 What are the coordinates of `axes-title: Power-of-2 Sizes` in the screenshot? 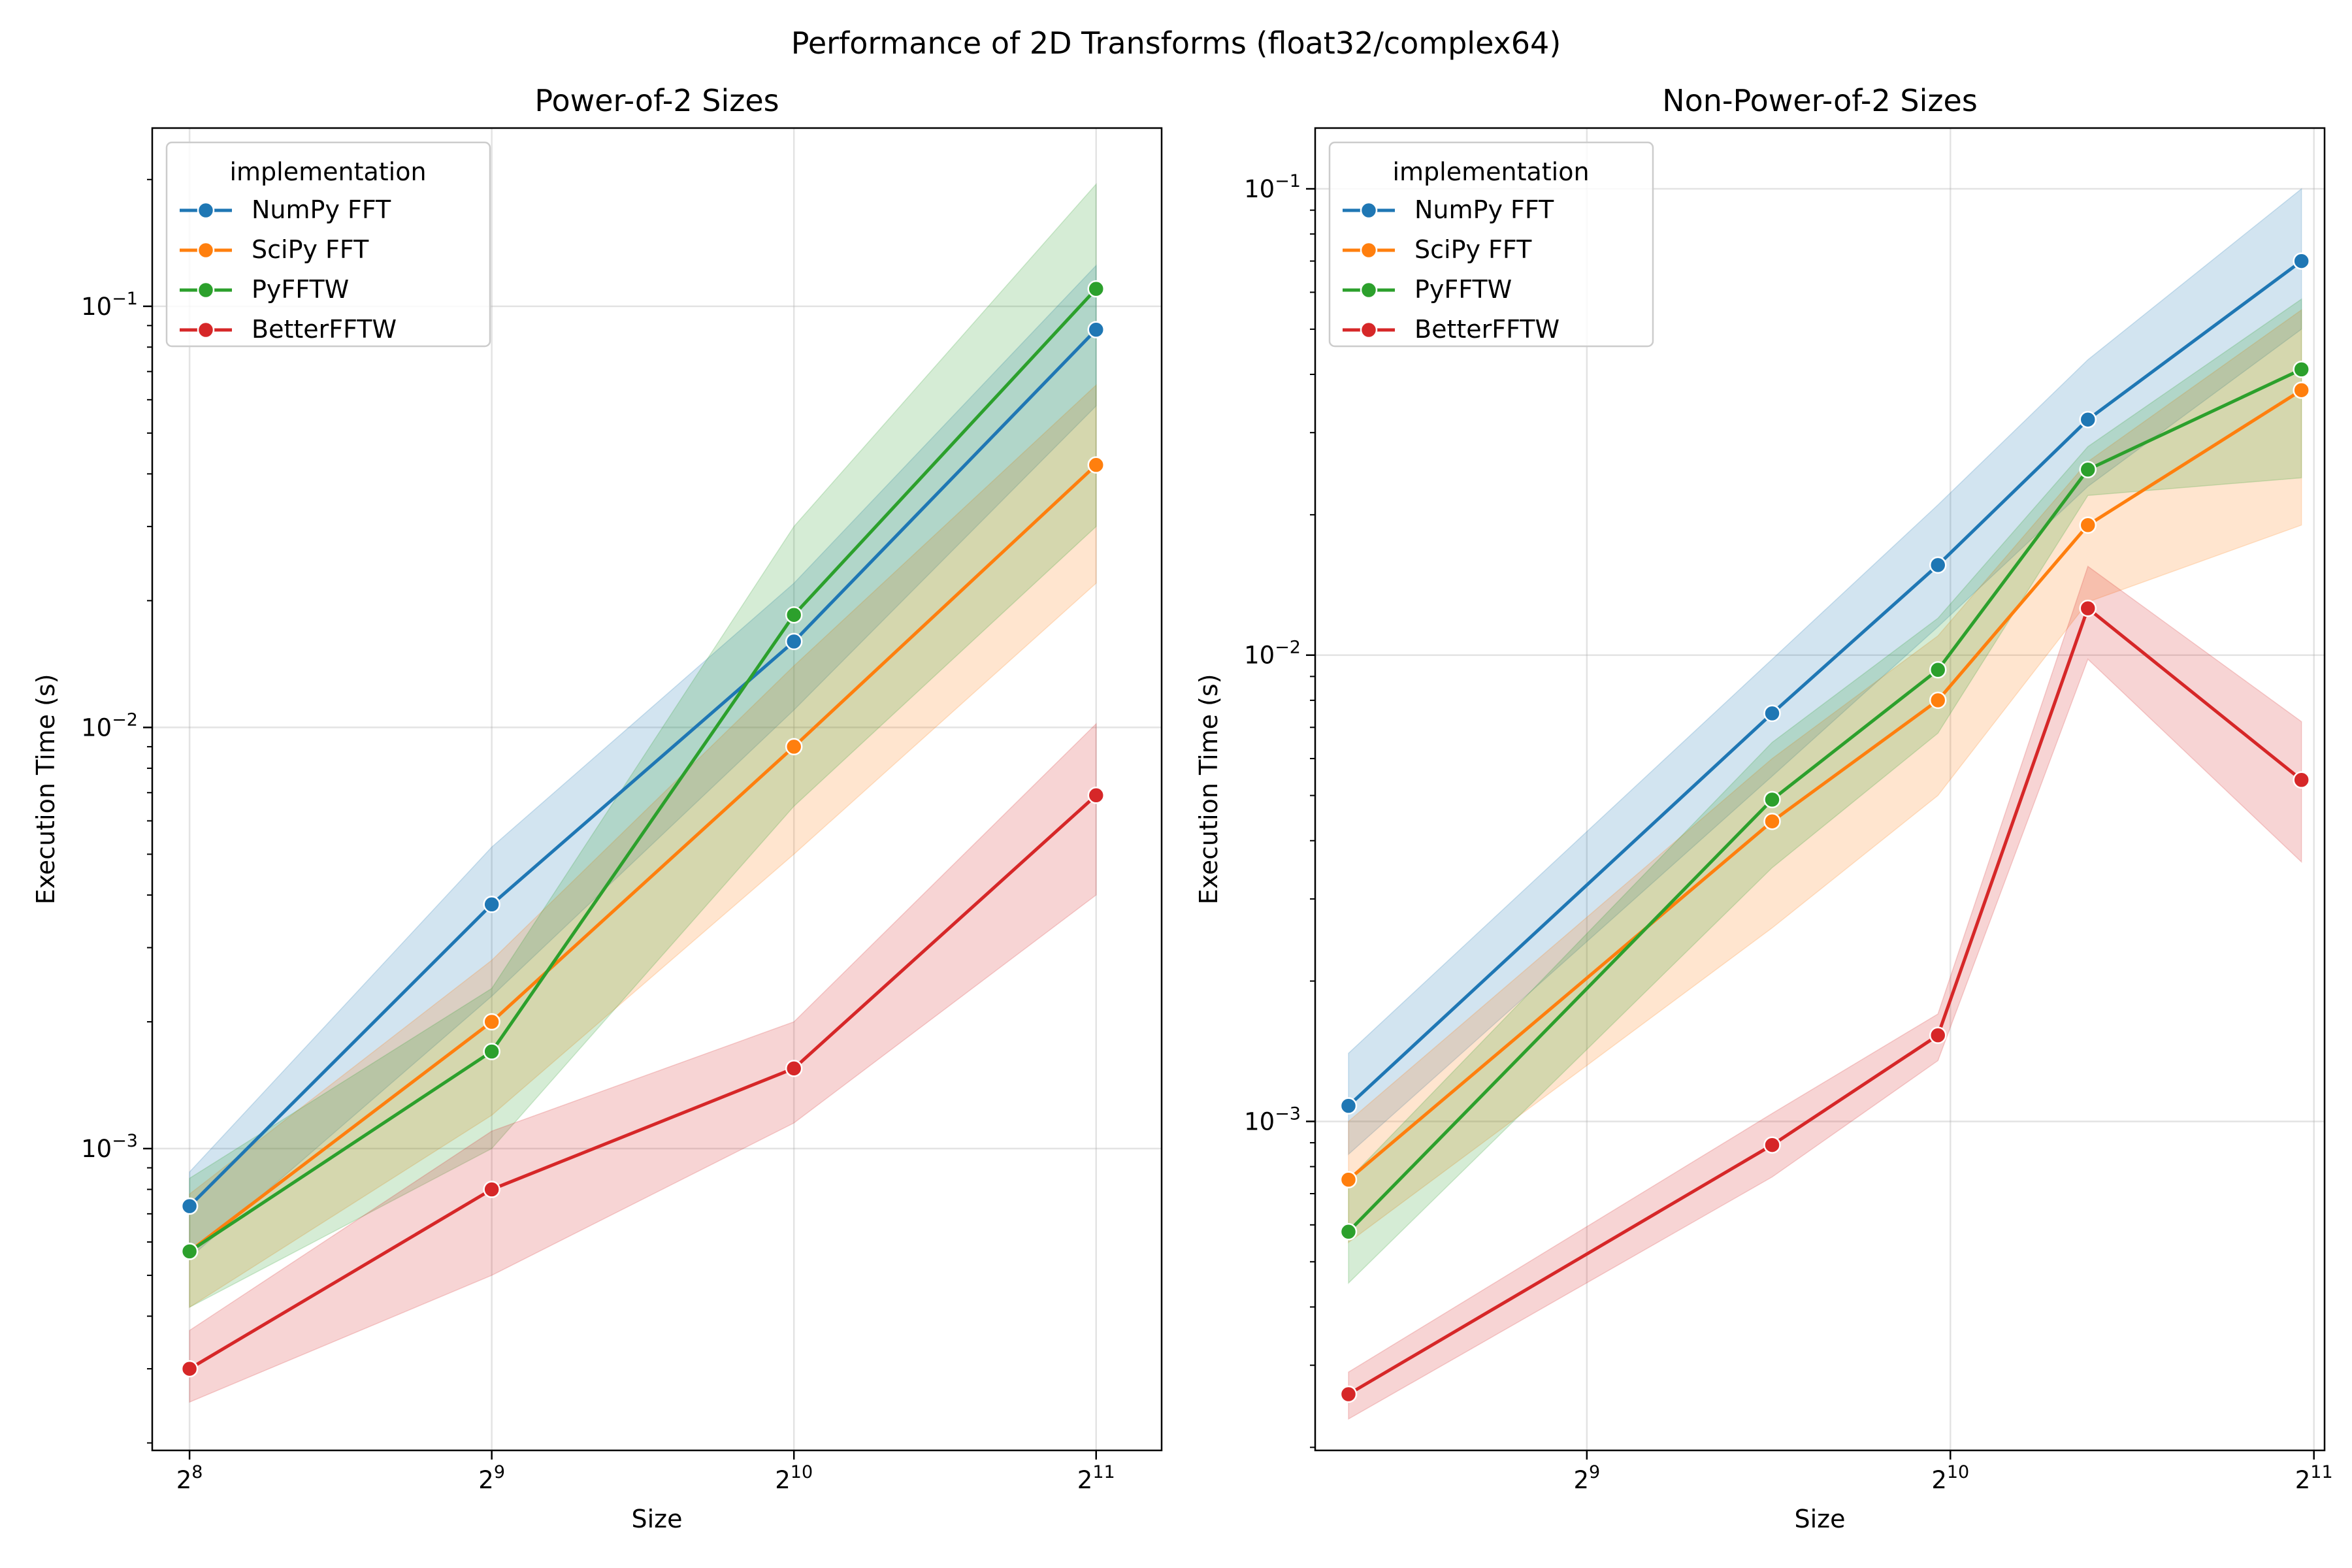 It's located at (656, 100).